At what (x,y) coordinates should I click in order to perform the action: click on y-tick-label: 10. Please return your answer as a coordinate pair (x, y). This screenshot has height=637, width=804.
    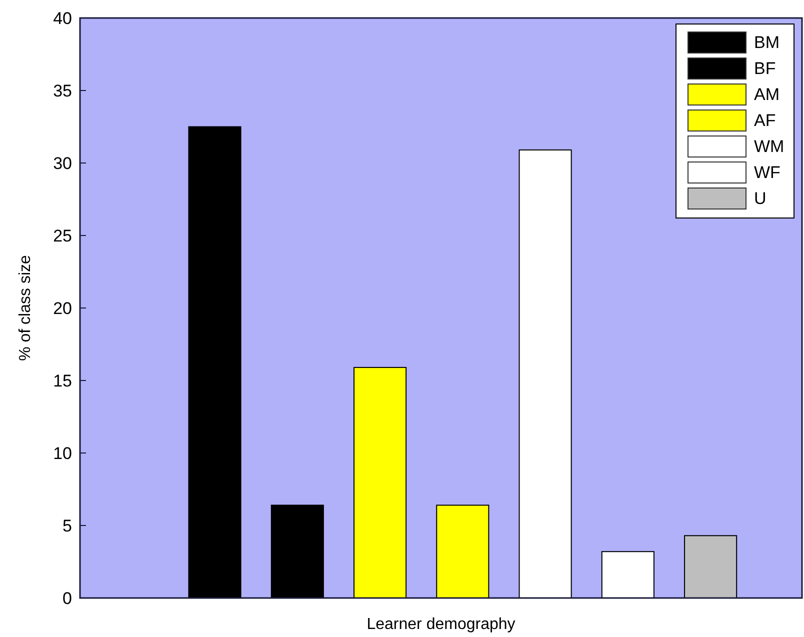
    Looking at the image, I should click on (62, 453).